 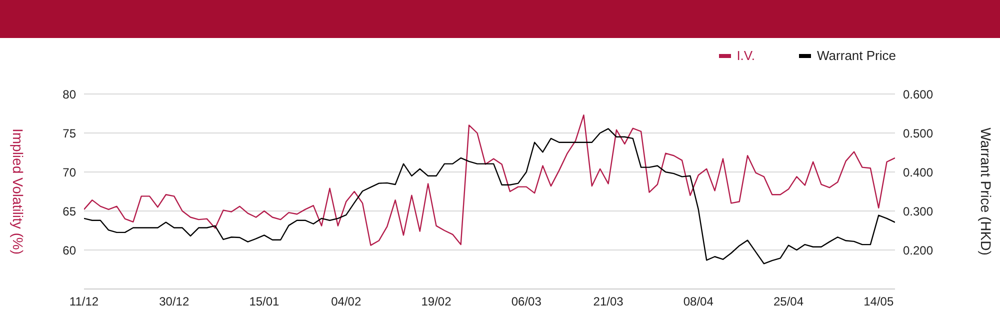 I want to click on x-tick-label: 14/05, so click(x=879, y=301).